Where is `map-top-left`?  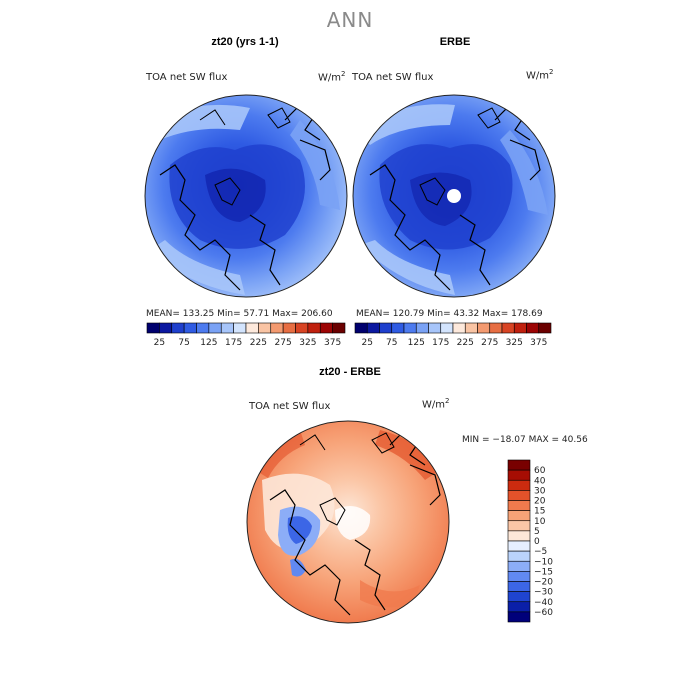
map-top-left is located at coordinates (246, 196).